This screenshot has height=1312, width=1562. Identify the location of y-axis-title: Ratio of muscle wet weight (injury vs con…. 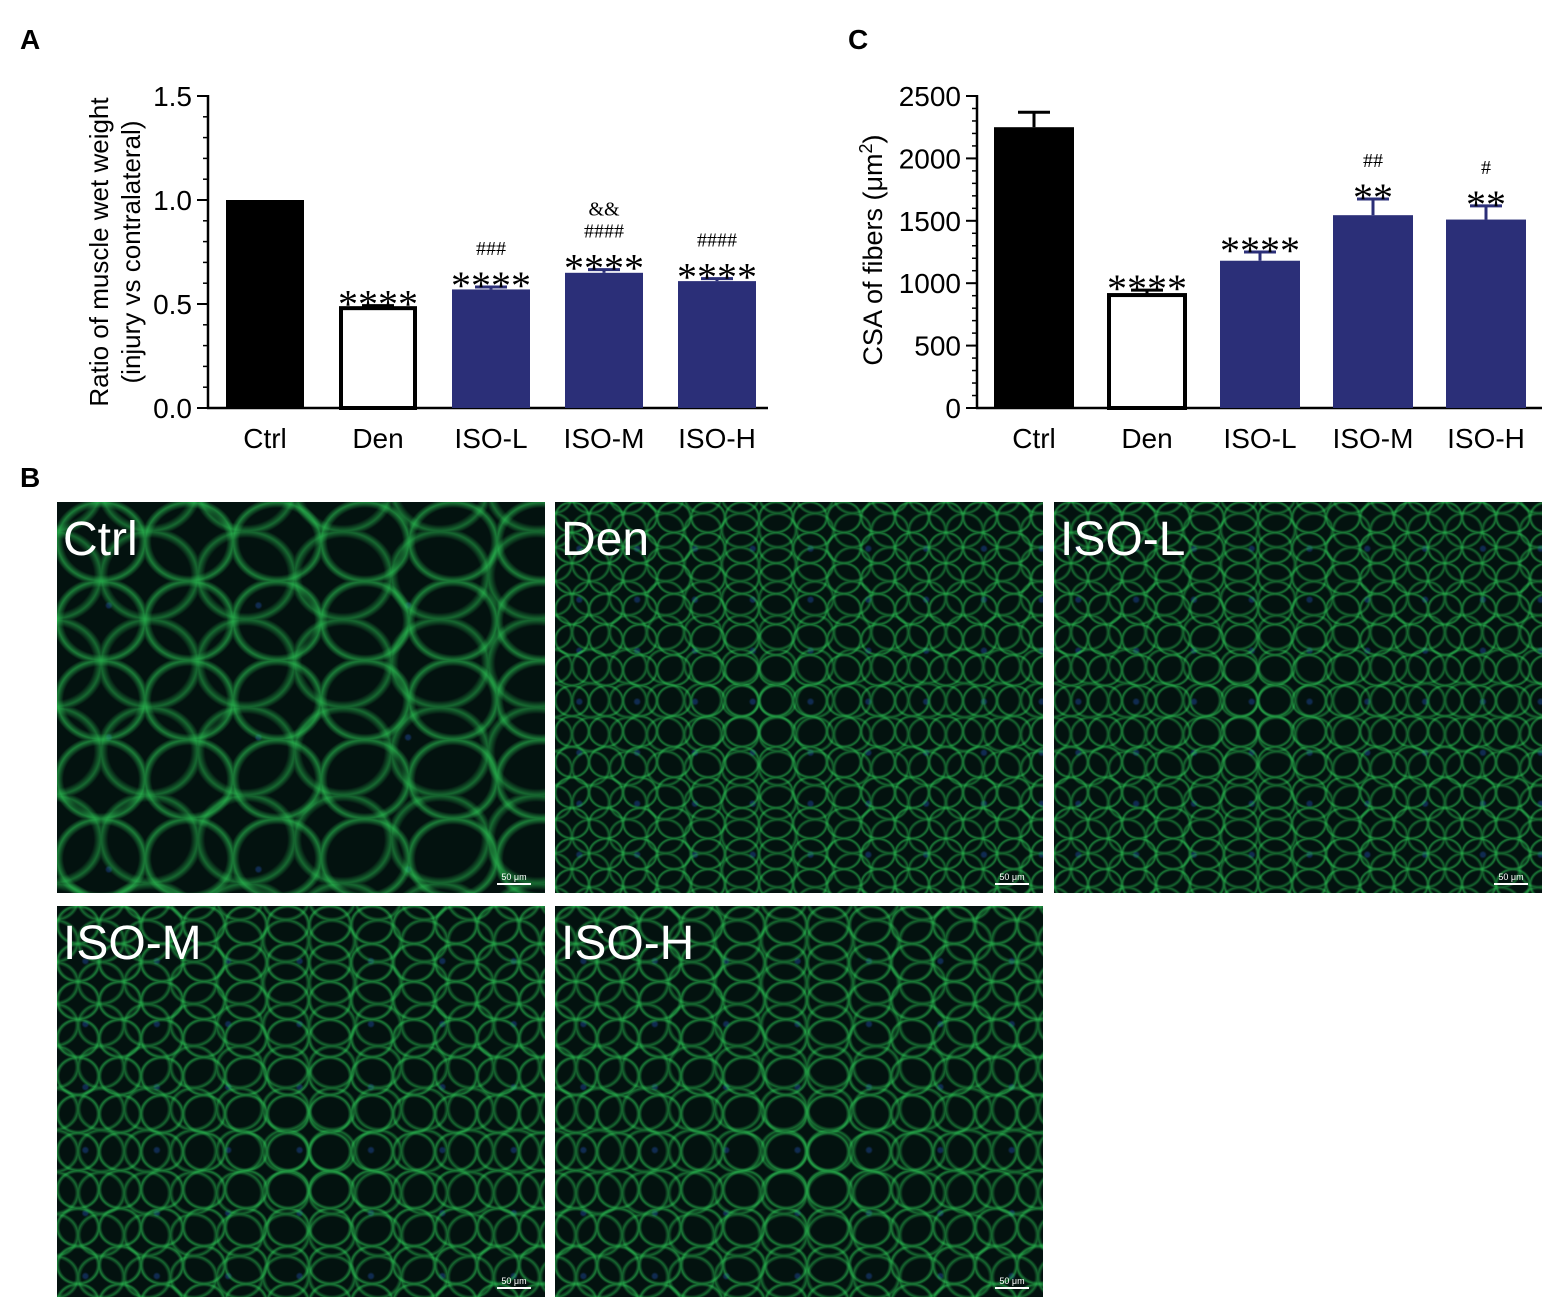
(115, 252).